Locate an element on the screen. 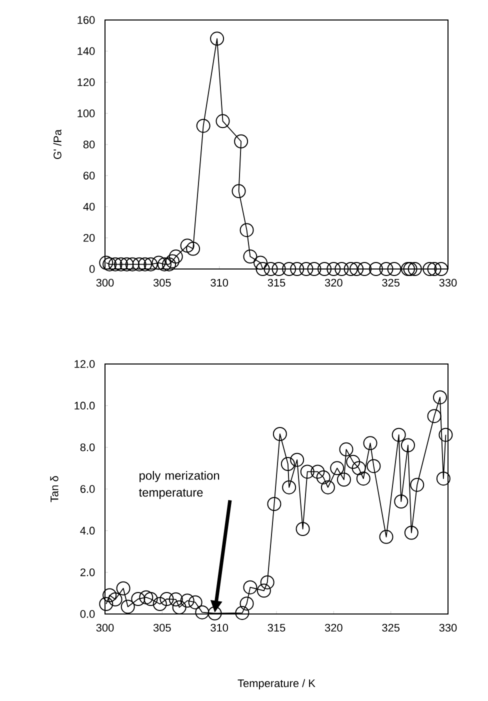 Image resolution: width=488 pixels, height=701 pixels. y-tick-label: 140 is located at coordinates (86, 51).